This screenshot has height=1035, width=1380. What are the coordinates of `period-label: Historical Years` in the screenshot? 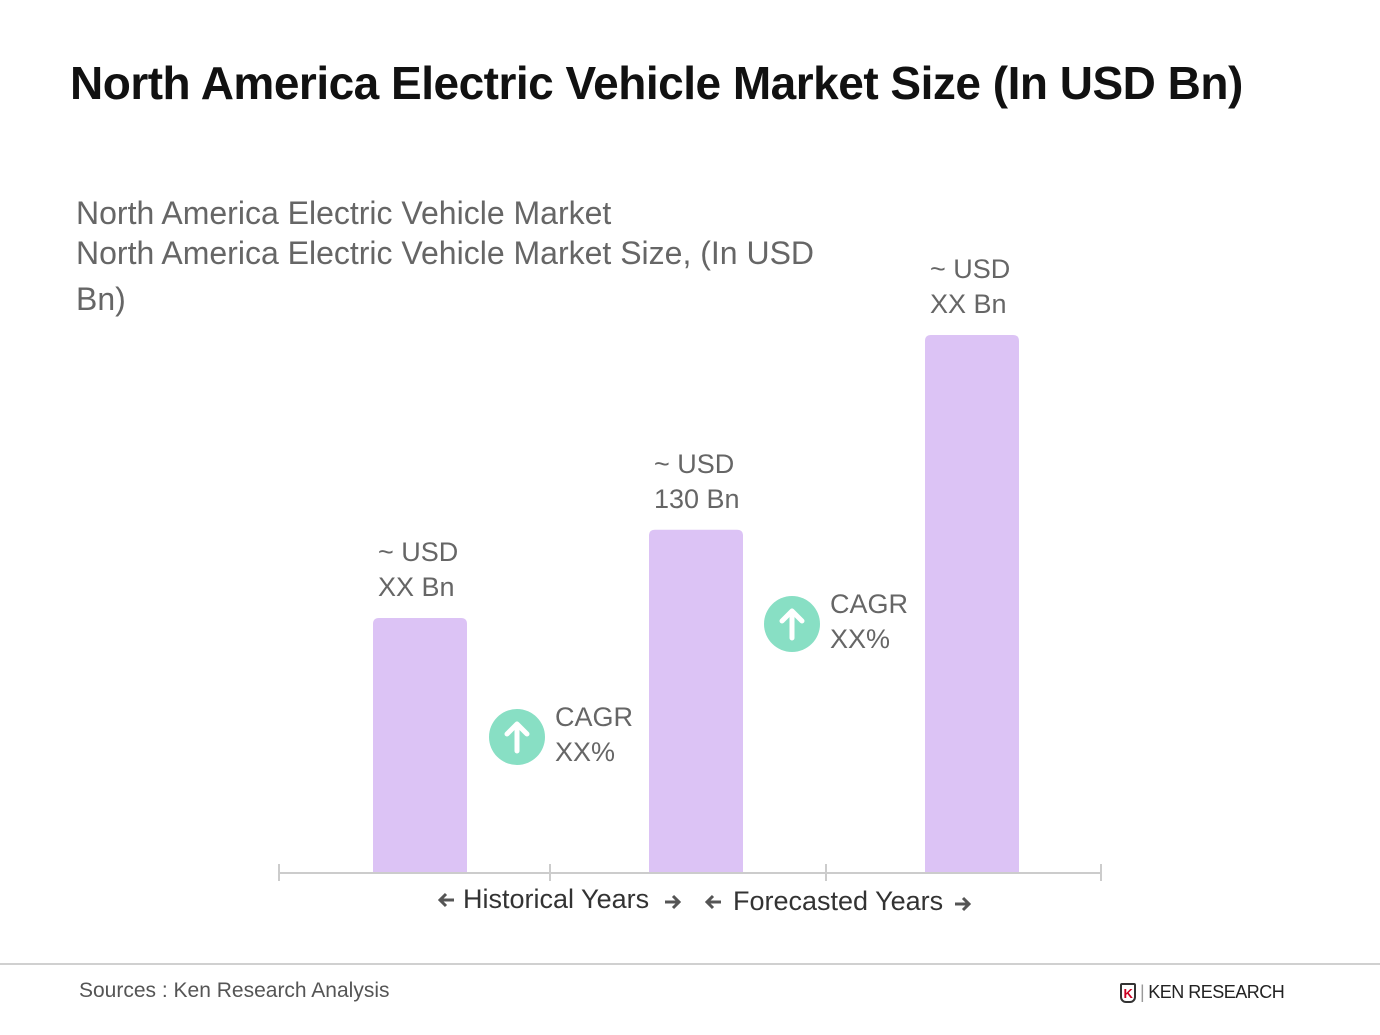 It's located at (556, 899).